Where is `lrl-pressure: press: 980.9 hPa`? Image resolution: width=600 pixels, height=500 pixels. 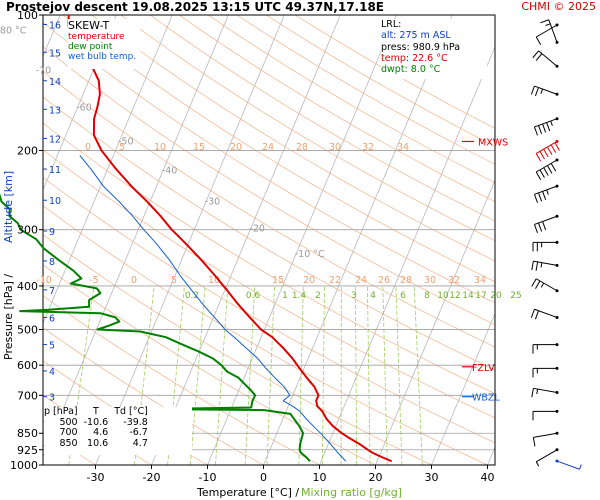
lrl-pressure: press: 980.9 hPa is located at coordinates (421, 47).